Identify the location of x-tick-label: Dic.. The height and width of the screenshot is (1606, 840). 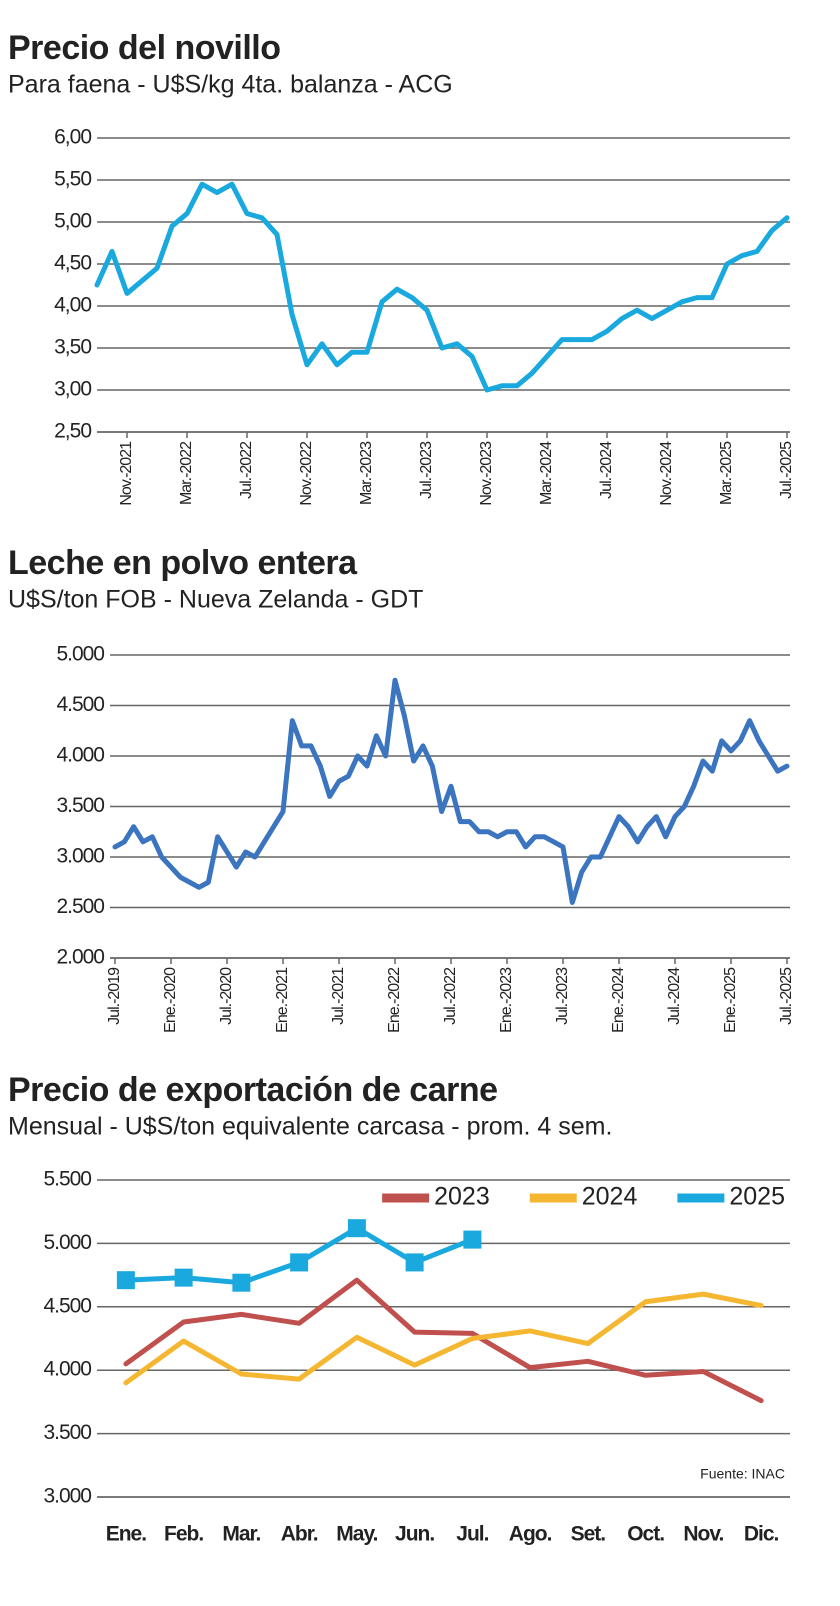
(761, 1534).